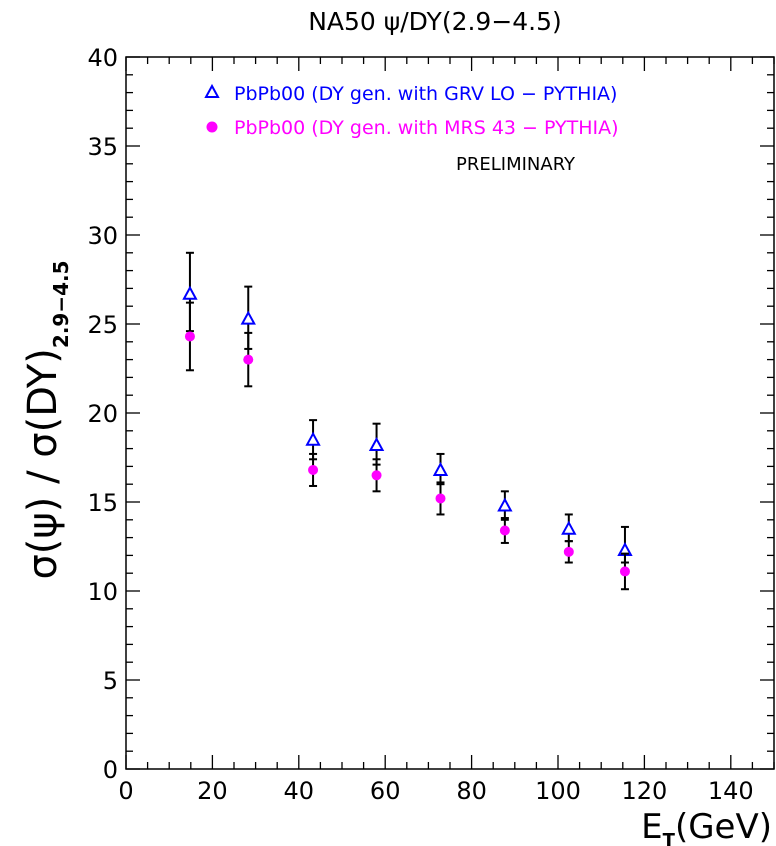 This screenshot has height=846, width=776. What do you see at coordinates (212, 791) in the screenshot?
I see `x-tick-label: 20` at bounding box center [212, 791].